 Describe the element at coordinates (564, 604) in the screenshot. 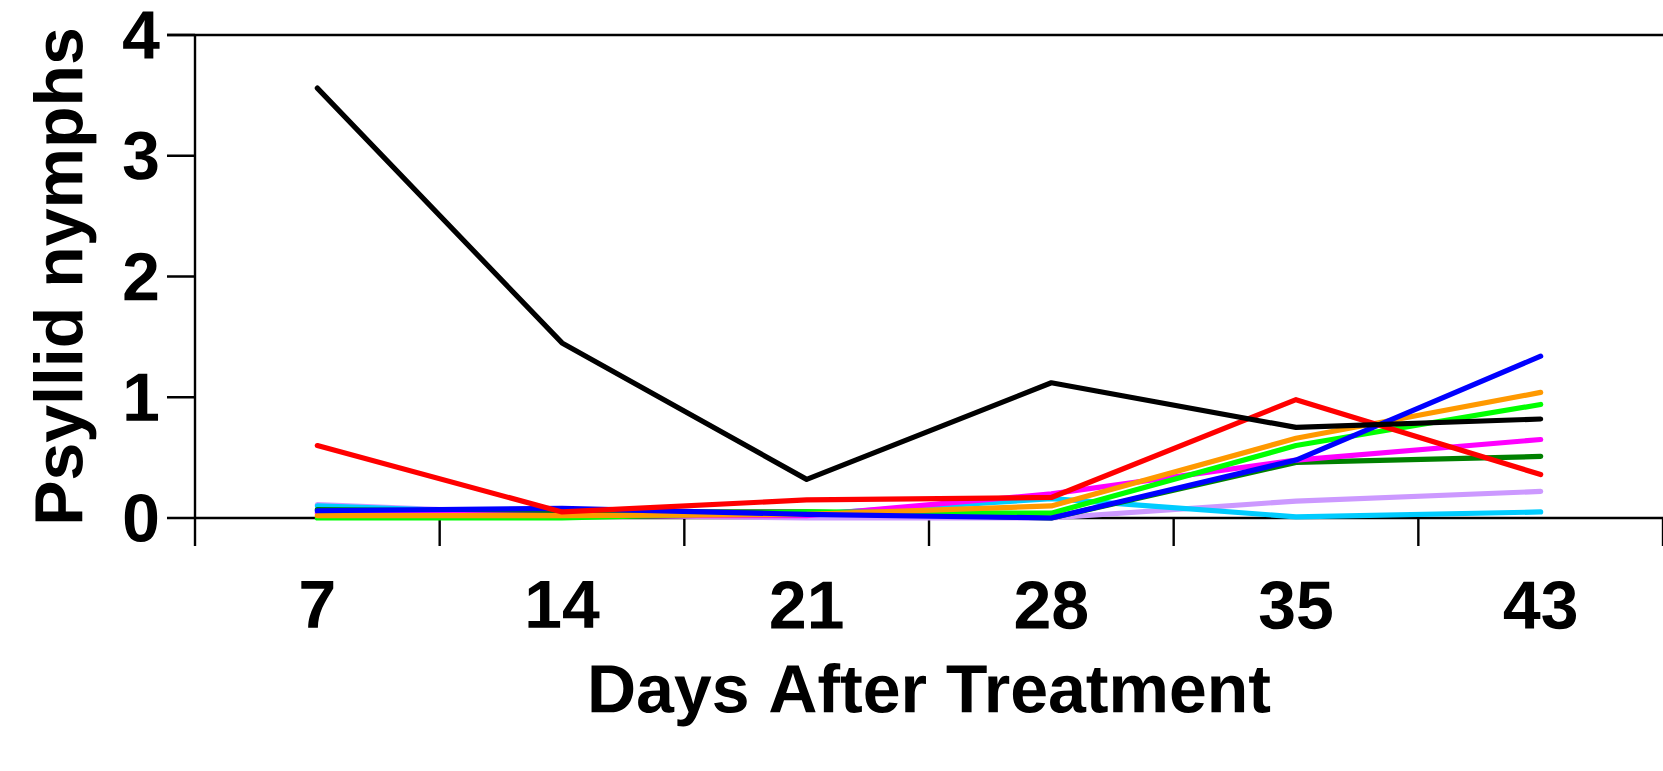

I see `x-tick-label: 14` at that location.